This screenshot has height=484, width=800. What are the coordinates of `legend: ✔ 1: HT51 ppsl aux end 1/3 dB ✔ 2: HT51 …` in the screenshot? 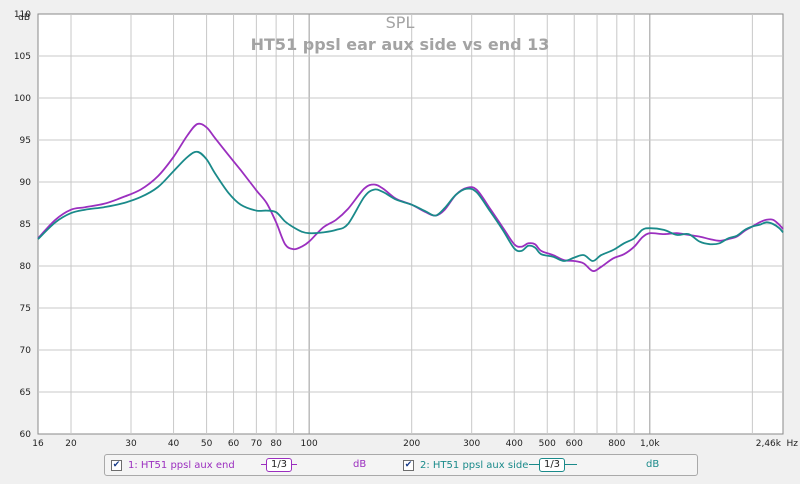 It's located at (401, 465).